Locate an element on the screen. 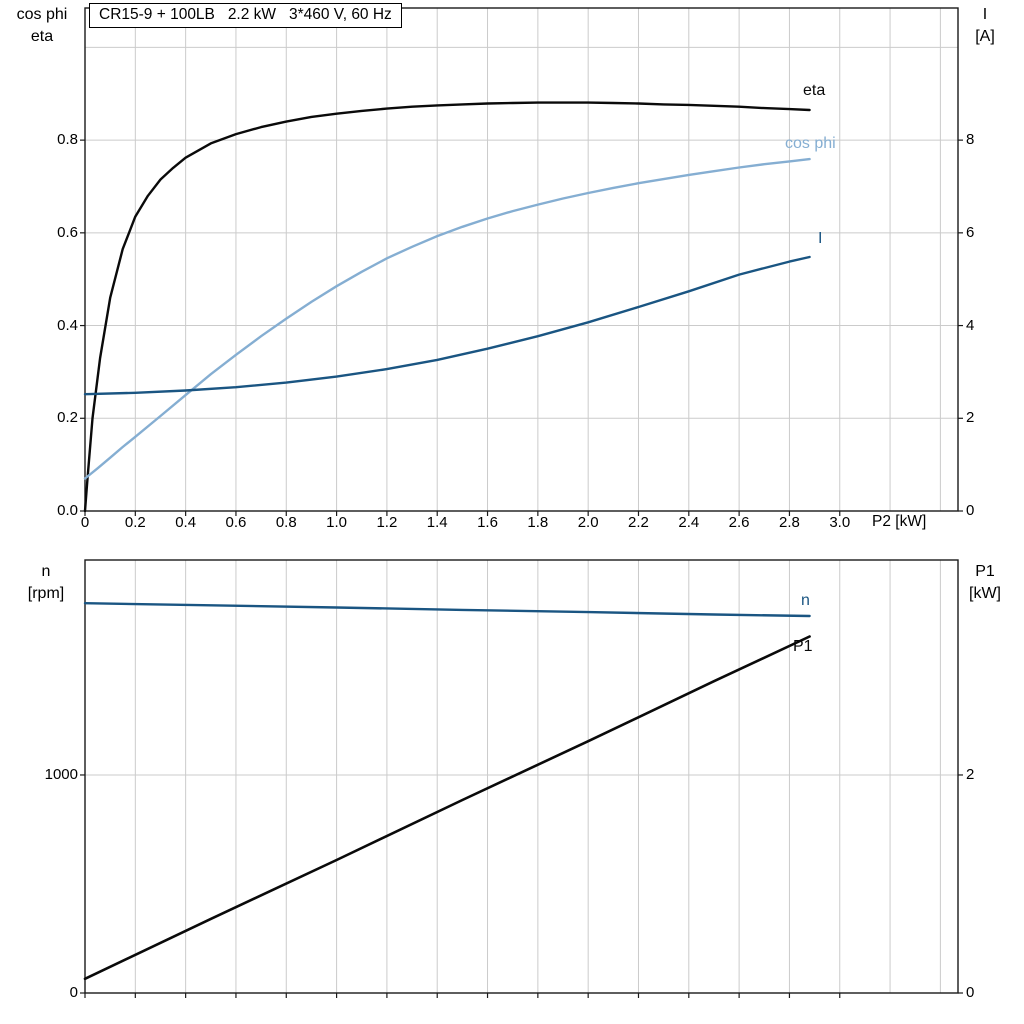  curve-speed is located at coordinates (447, 610).